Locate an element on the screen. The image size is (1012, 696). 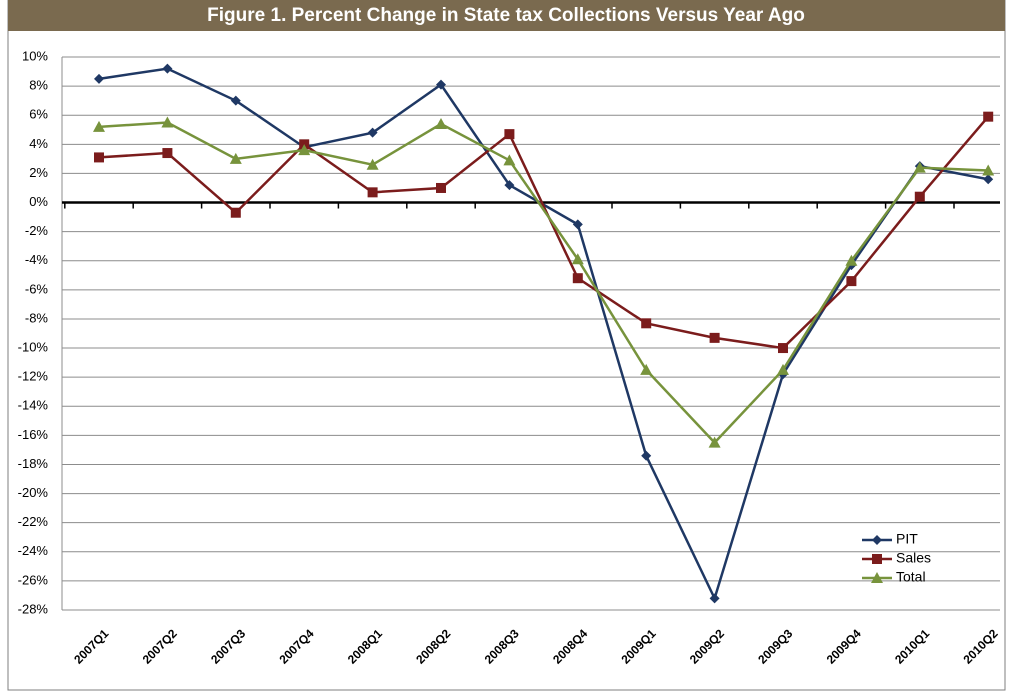
x-tick-label: 2007Q2 is located at coordinates (160, 646).